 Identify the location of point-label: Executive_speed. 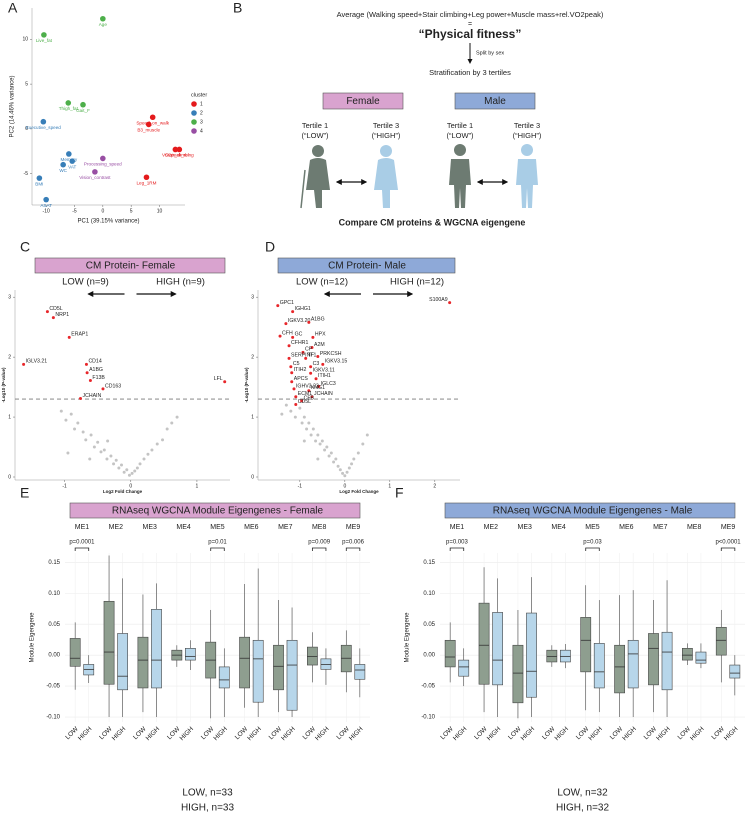
(43, 127).